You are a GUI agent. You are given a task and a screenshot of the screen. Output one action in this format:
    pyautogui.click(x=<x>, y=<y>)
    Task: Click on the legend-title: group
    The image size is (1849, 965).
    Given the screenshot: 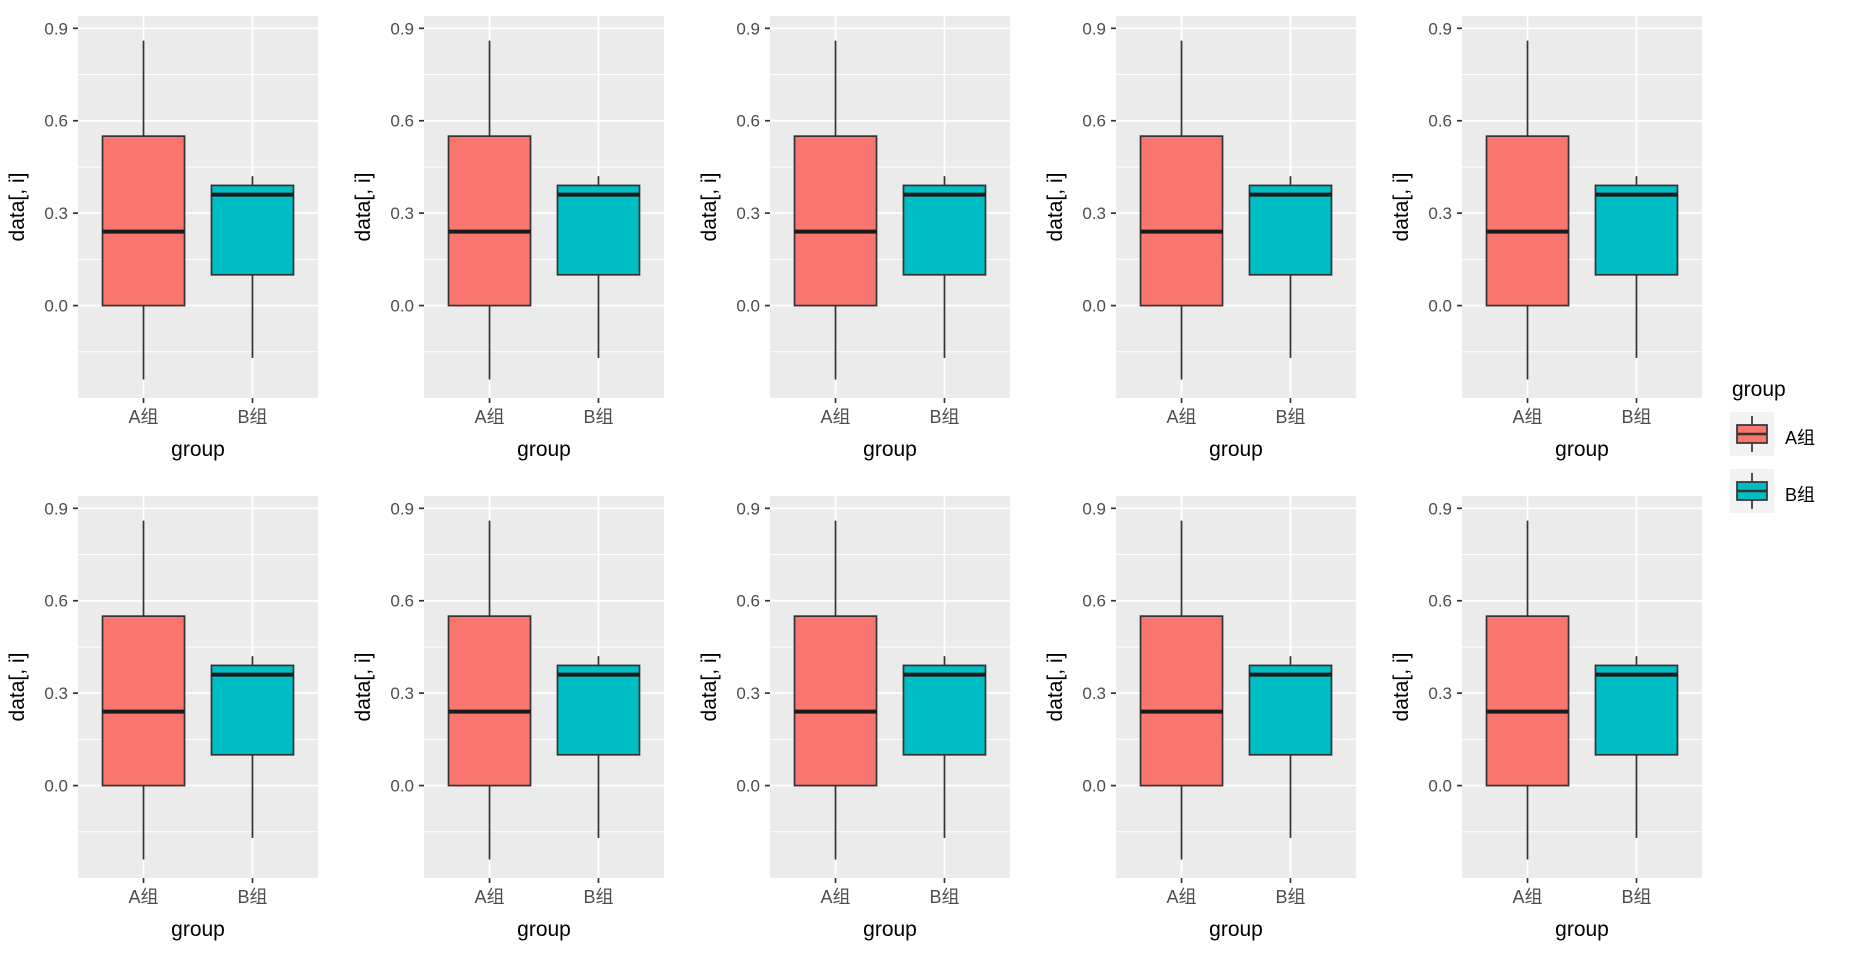 What is the action you would take?
    pyautogui.click(x=1759, y=389)
    